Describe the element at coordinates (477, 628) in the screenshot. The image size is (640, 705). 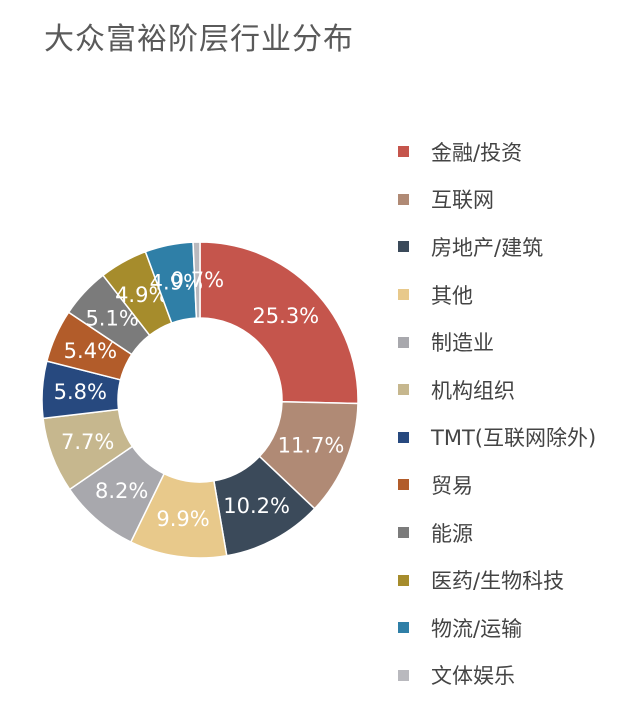
I see `legend-label: 物流/运输` at that location.